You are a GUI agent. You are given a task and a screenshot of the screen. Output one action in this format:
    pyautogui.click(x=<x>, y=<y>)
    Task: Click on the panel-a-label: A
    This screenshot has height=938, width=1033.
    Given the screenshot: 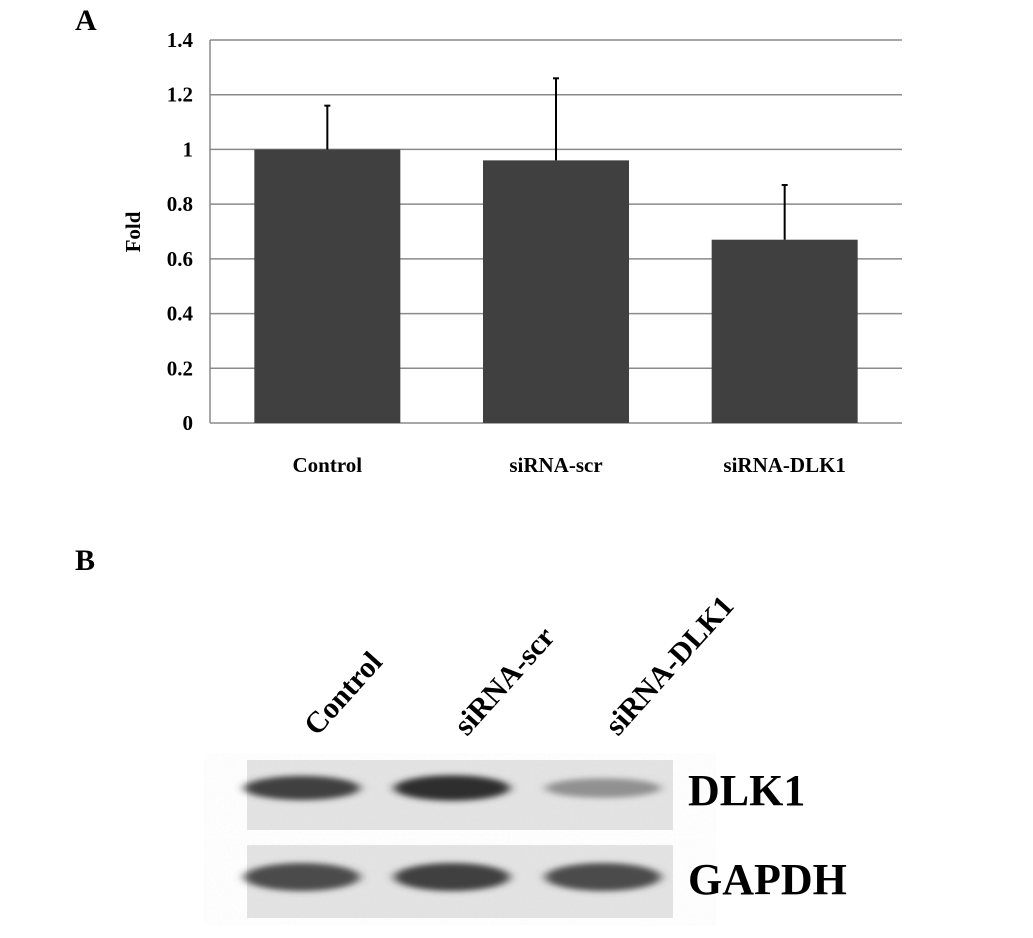 What is the action you would take?
    pyautogui.click(x=86, y=20)
    